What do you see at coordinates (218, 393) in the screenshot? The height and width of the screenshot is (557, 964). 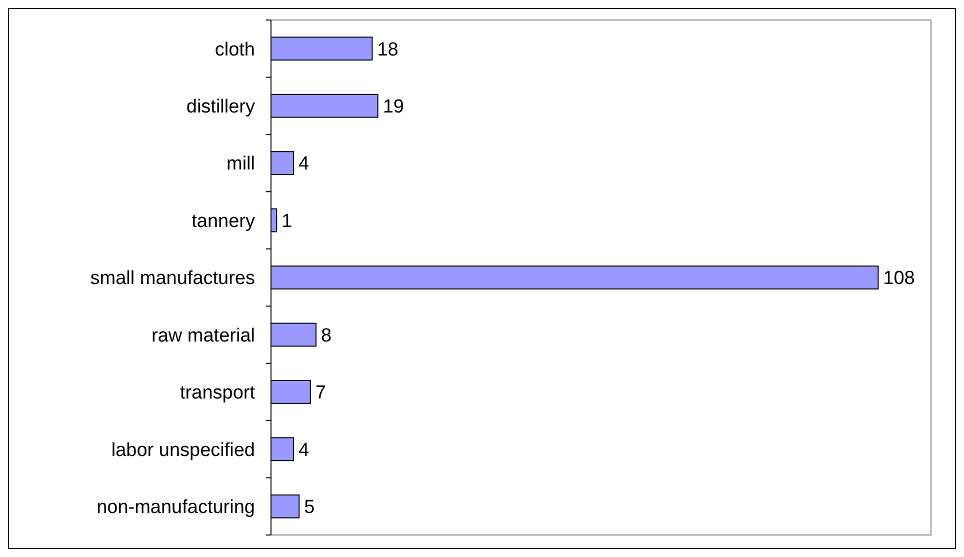 I see `y-tick-label: transport` at bounding box center [218, 393].